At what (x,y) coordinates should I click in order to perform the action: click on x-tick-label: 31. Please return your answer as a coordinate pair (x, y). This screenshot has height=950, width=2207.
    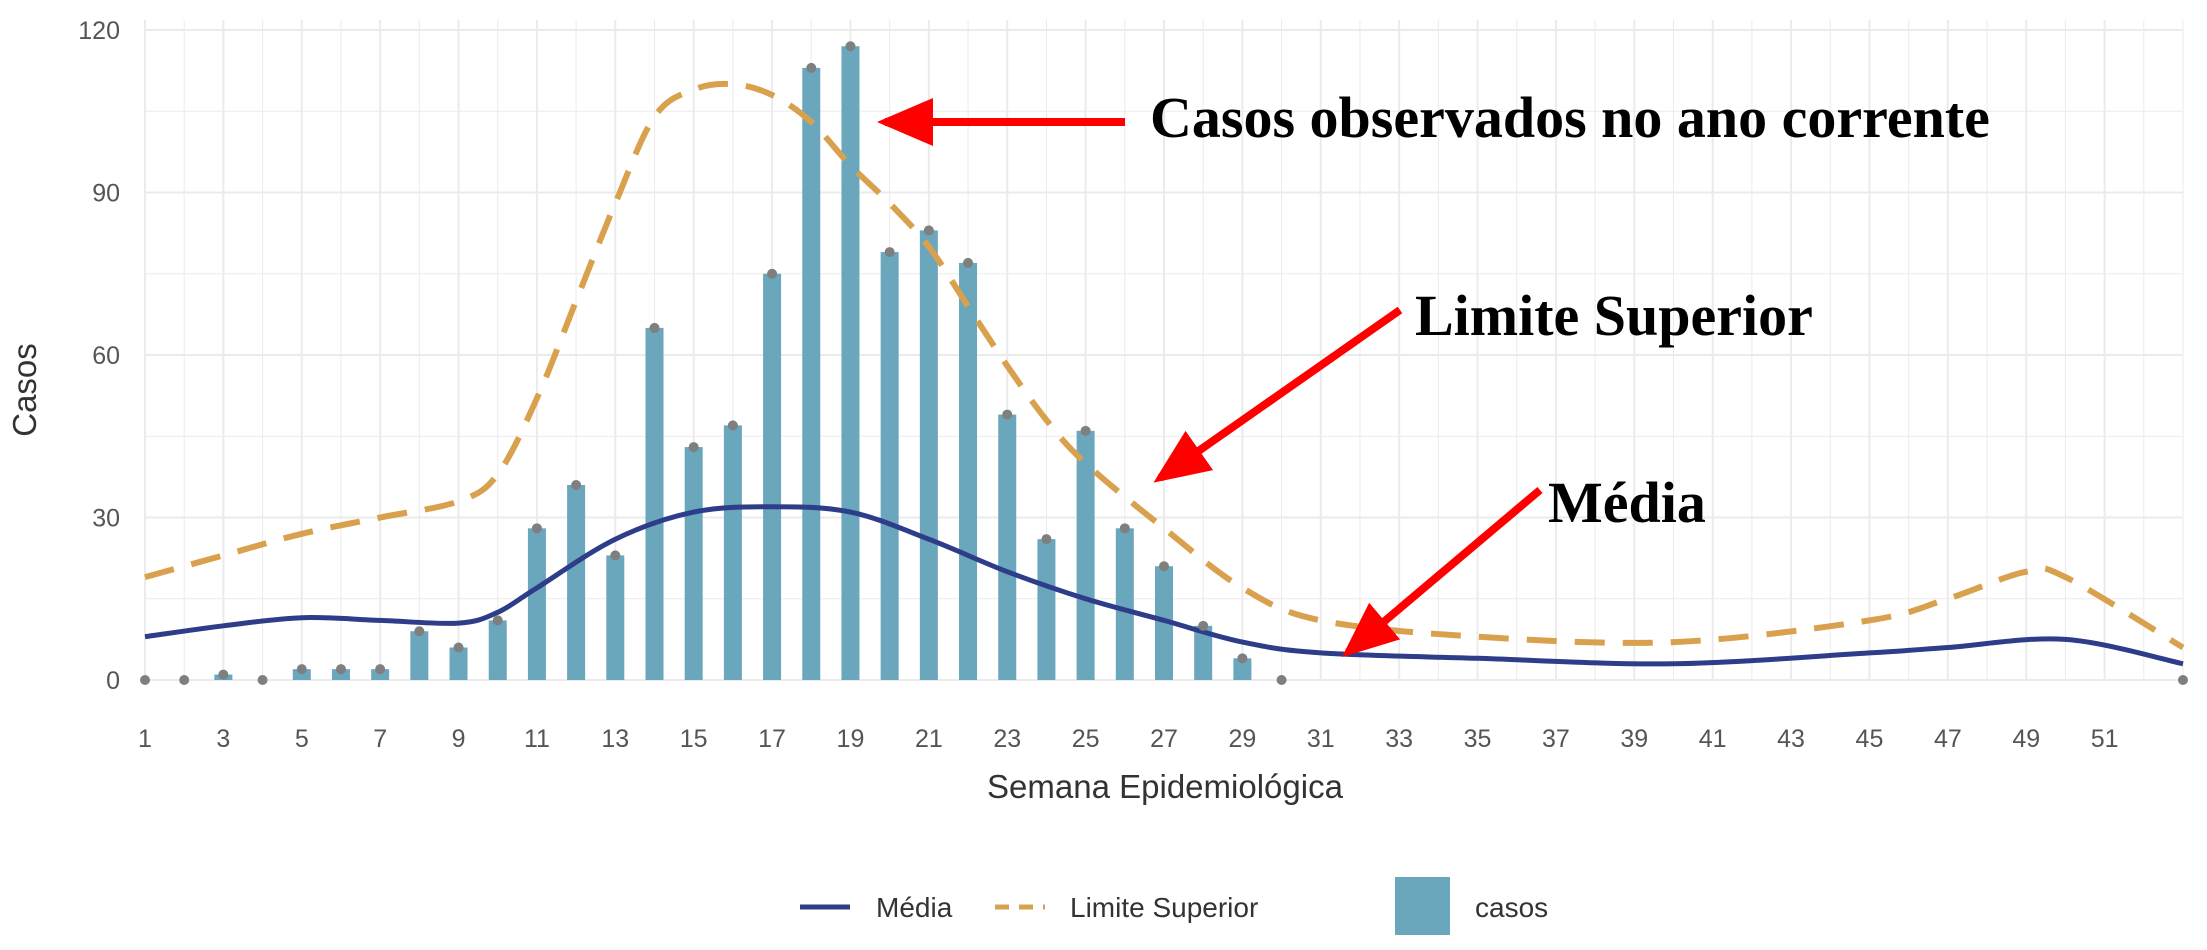
    Looking at the image, I should click on (1321, 739).